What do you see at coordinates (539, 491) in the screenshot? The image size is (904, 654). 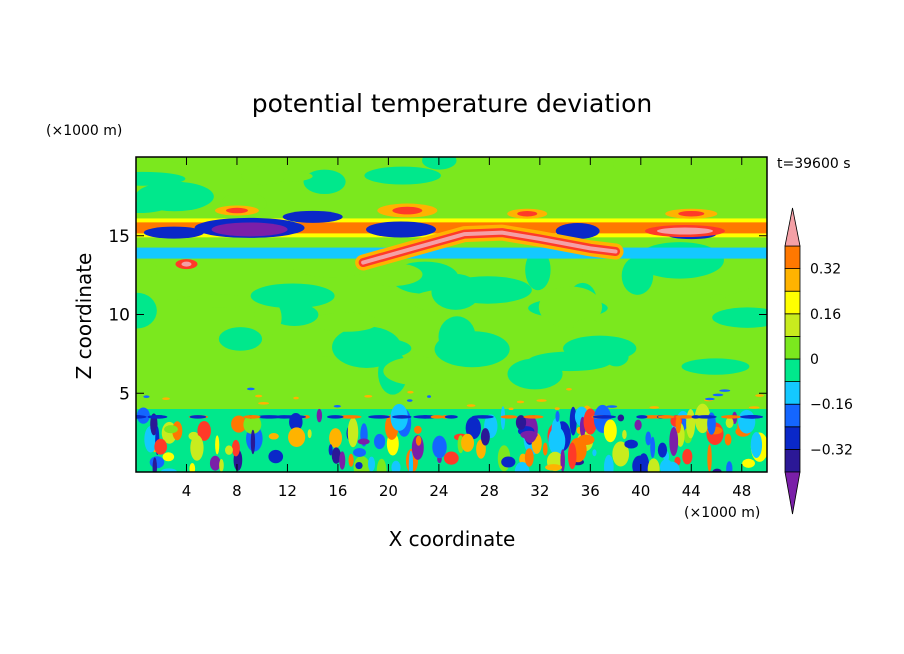 I see `x-tick-label: 32` at bounding box center [539, 491].